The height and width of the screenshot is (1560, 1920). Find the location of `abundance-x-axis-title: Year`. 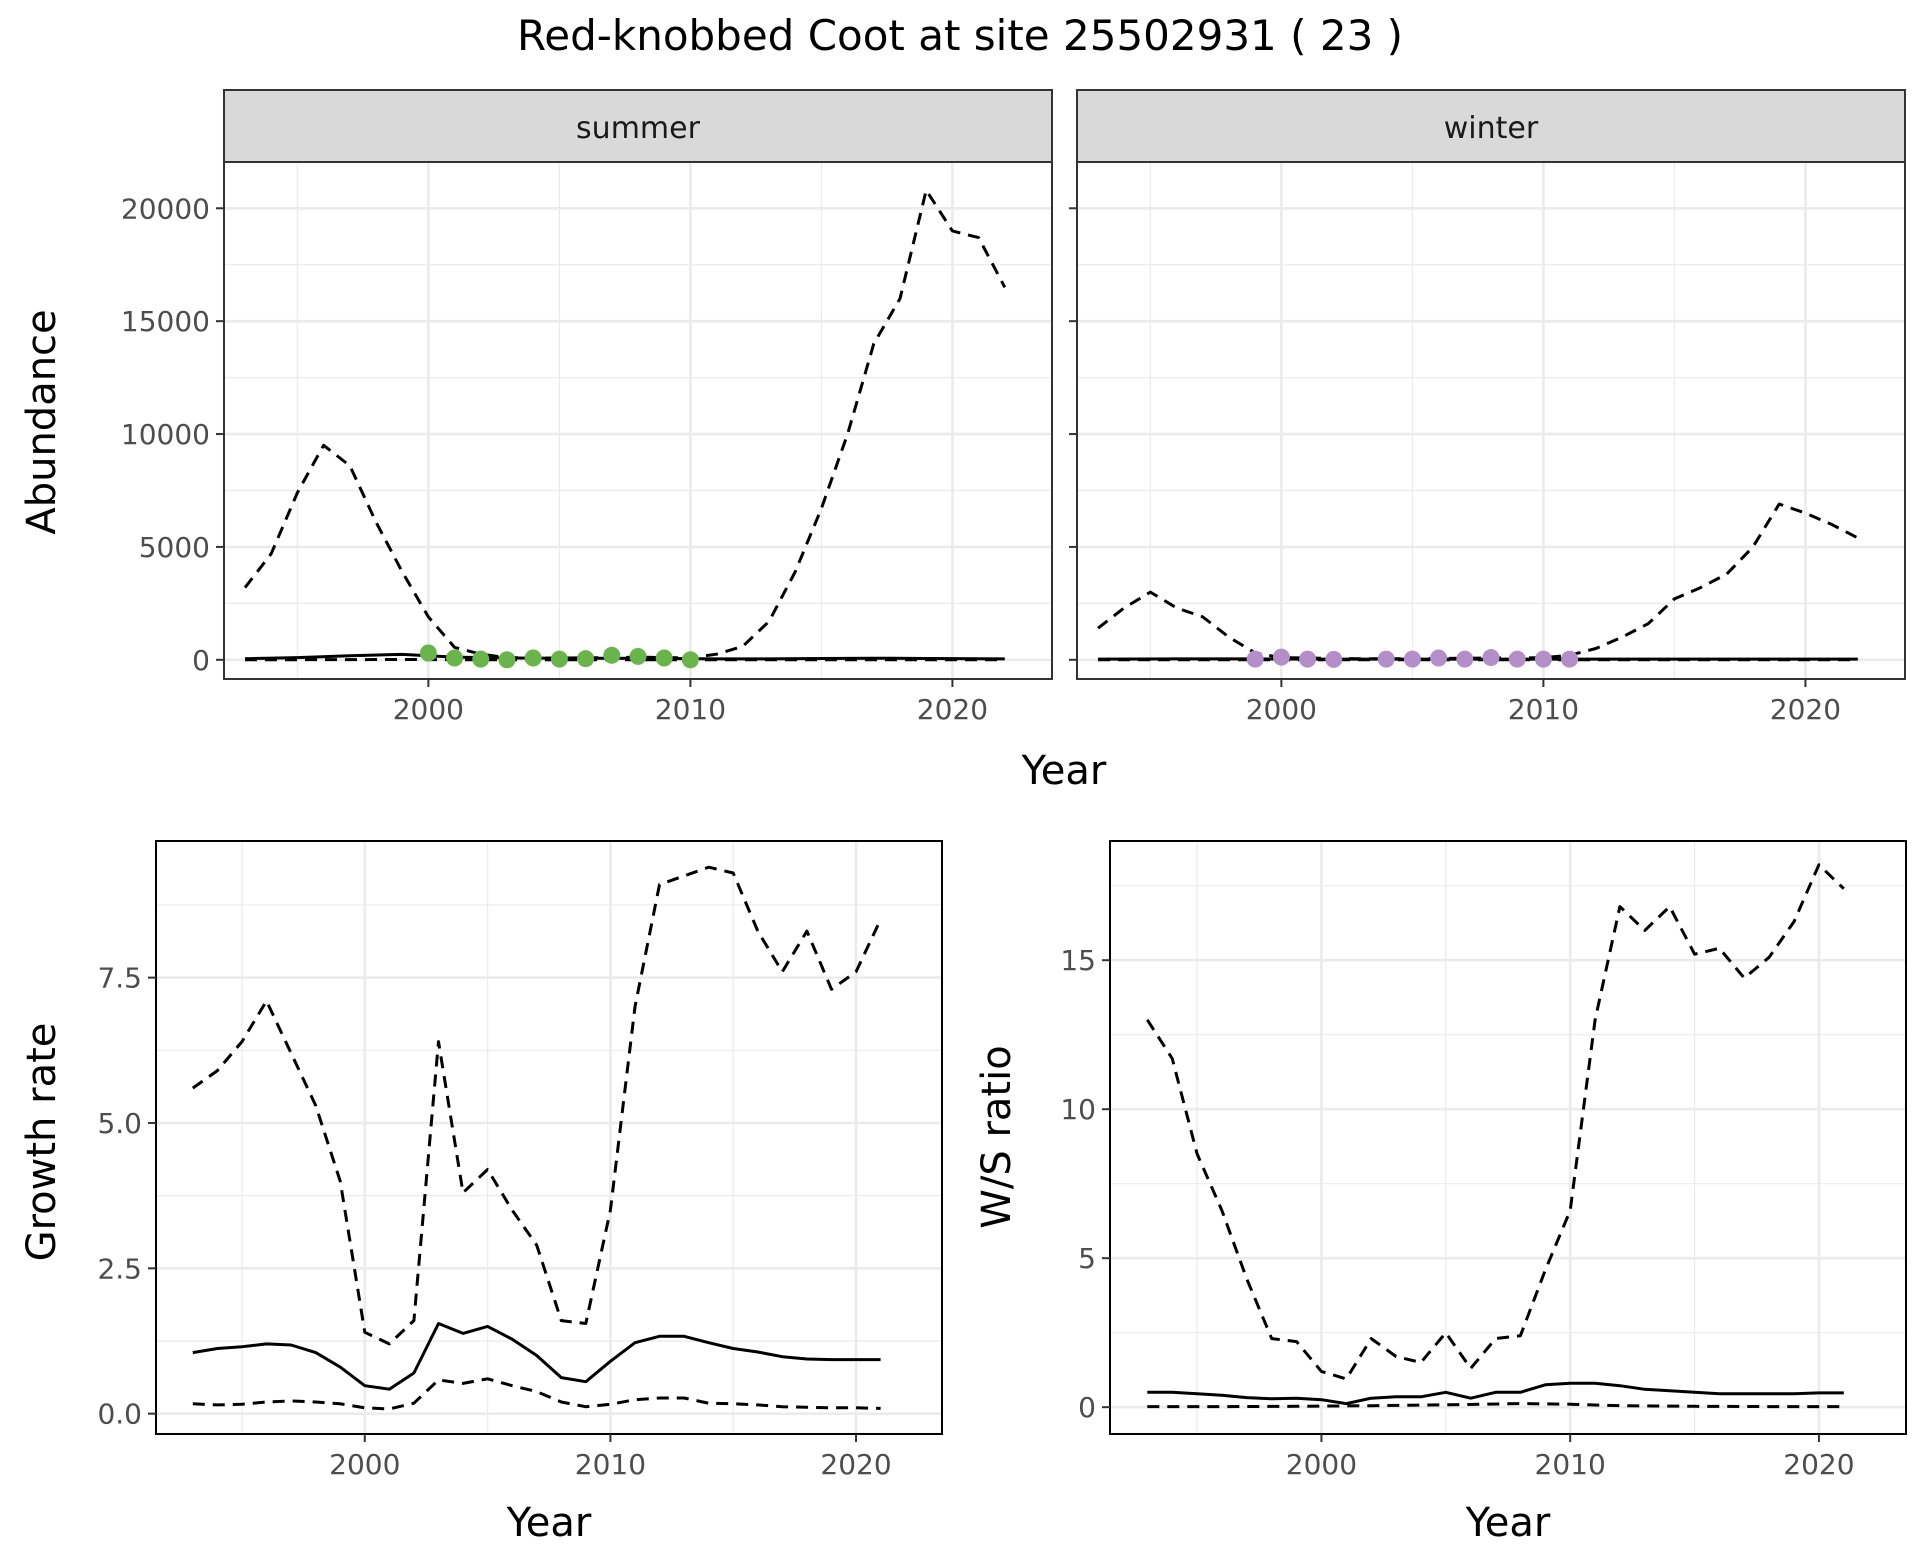

abundance-x-axis-title: Year is located at coordinates (1064, 771).